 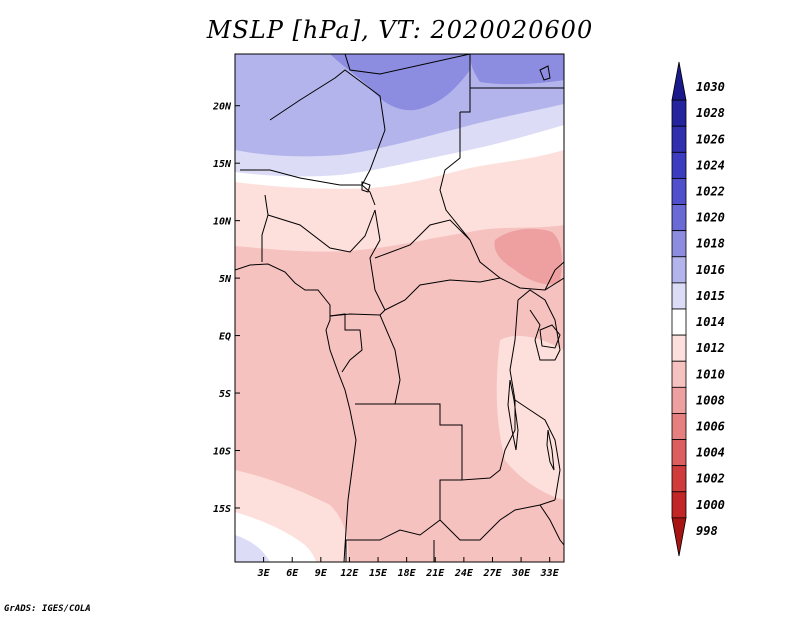 I want to click on border-gabon, so click(x=346, y=343).